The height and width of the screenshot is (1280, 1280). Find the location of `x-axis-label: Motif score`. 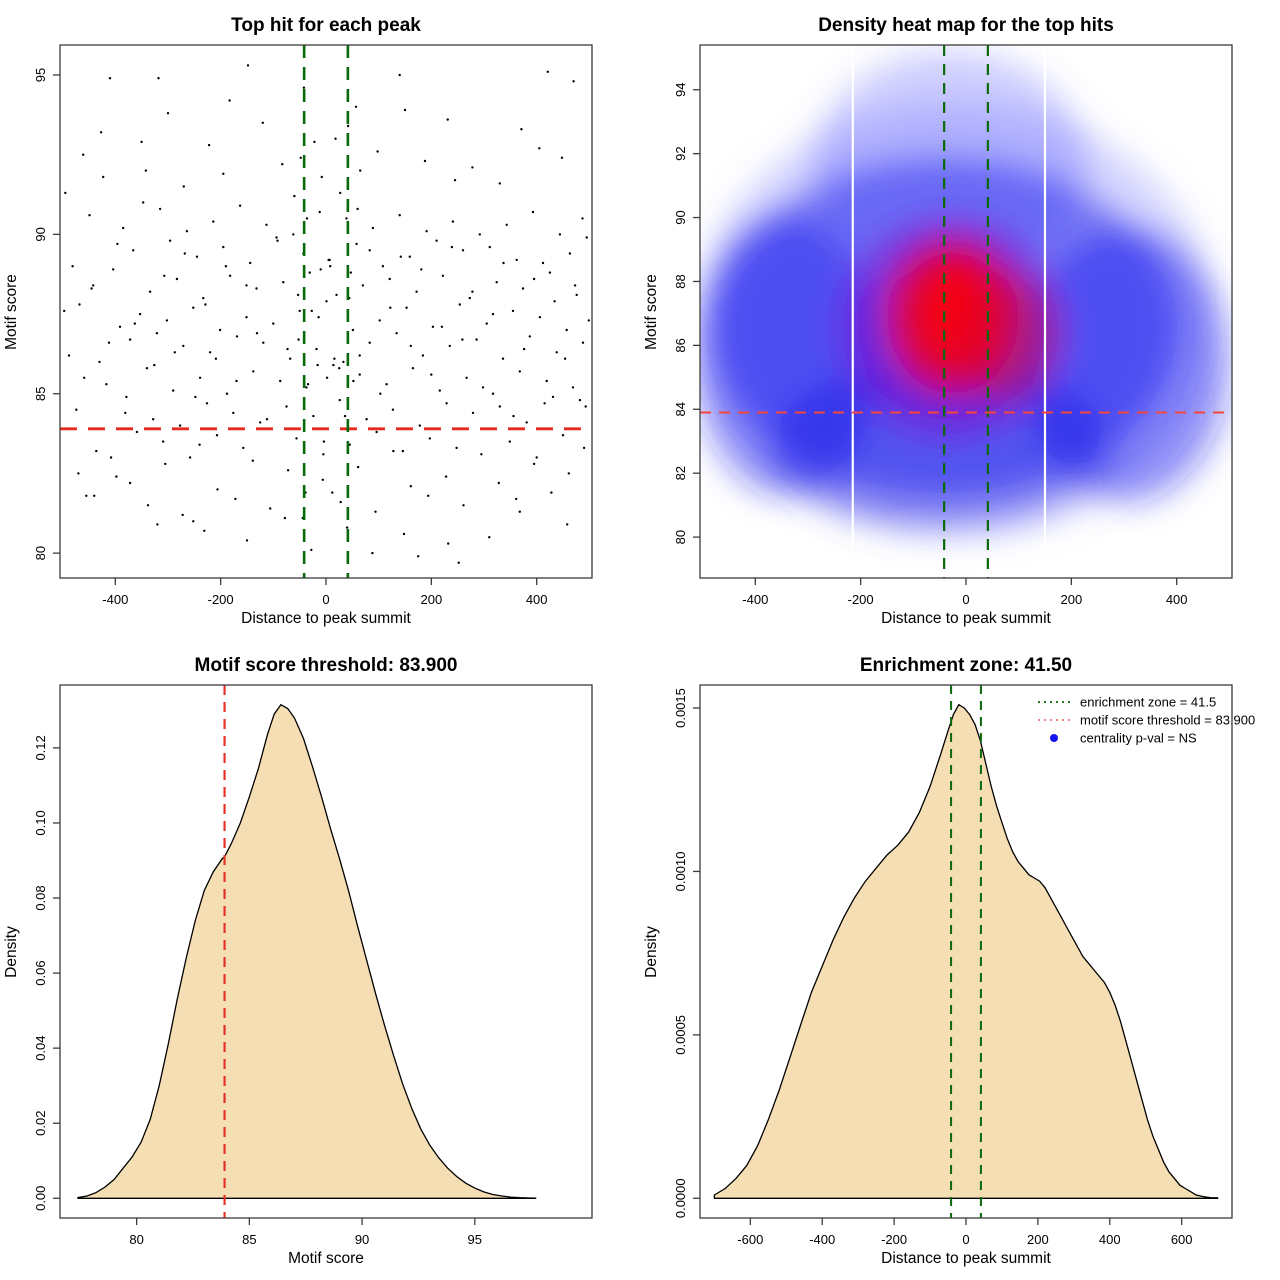

x-axis-label: Motif score is located at coordinates (326, 1258).